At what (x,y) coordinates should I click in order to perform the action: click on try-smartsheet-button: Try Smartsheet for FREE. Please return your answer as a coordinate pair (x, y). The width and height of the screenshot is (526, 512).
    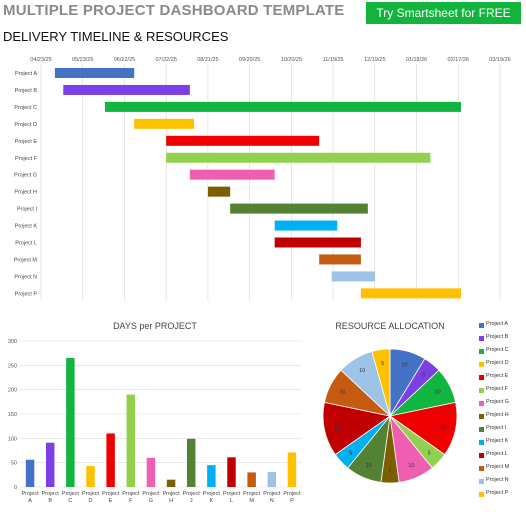
    Looking at the image, I should click on (443, 13).